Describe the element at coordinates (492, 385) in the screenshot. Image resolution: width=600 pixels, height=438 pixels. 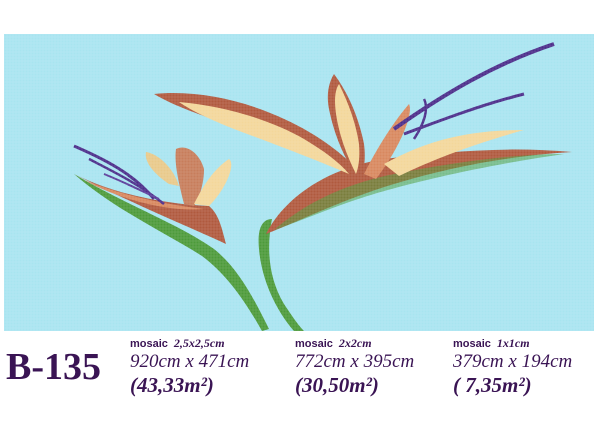
I see `variant-3-area: ( 7,35m²)` at that location.